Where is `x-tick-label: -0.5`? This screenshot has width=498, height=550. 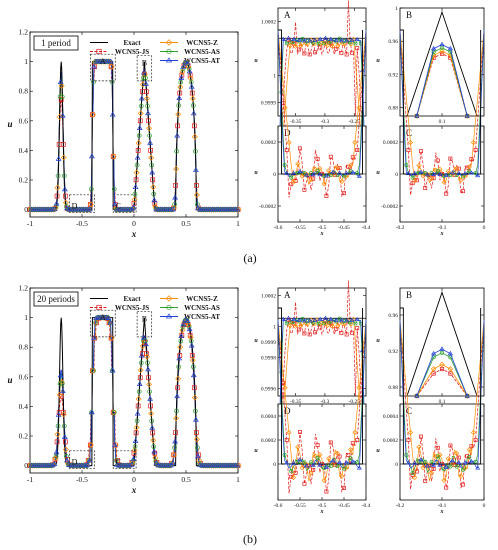
x-tick-label: -0.5 is located at coordinates (82, 223).